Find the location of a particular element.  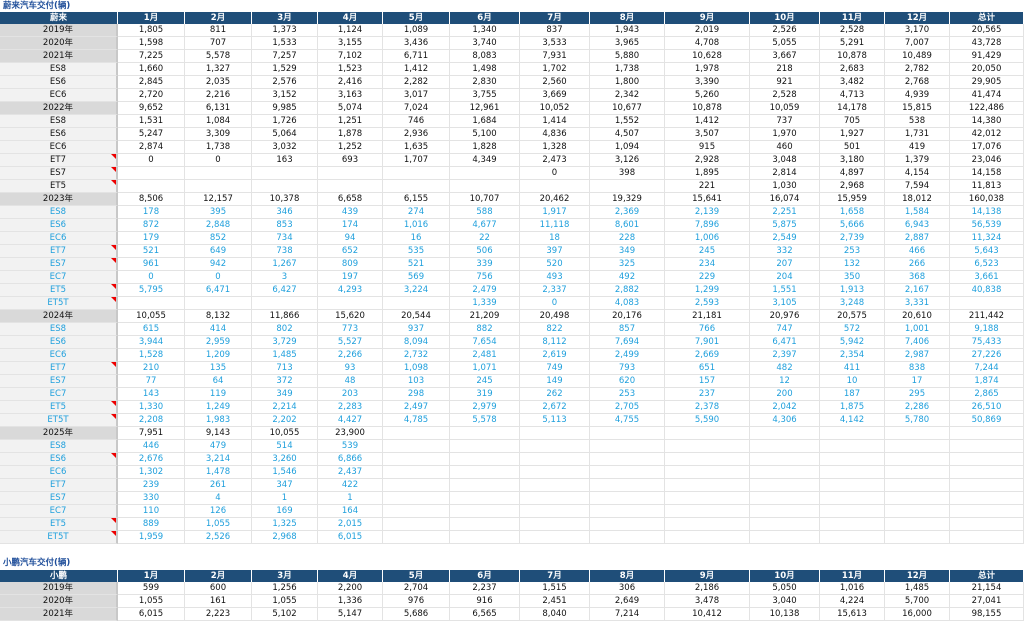

value-cell: 3,214 is located at coordinates (218, 459).